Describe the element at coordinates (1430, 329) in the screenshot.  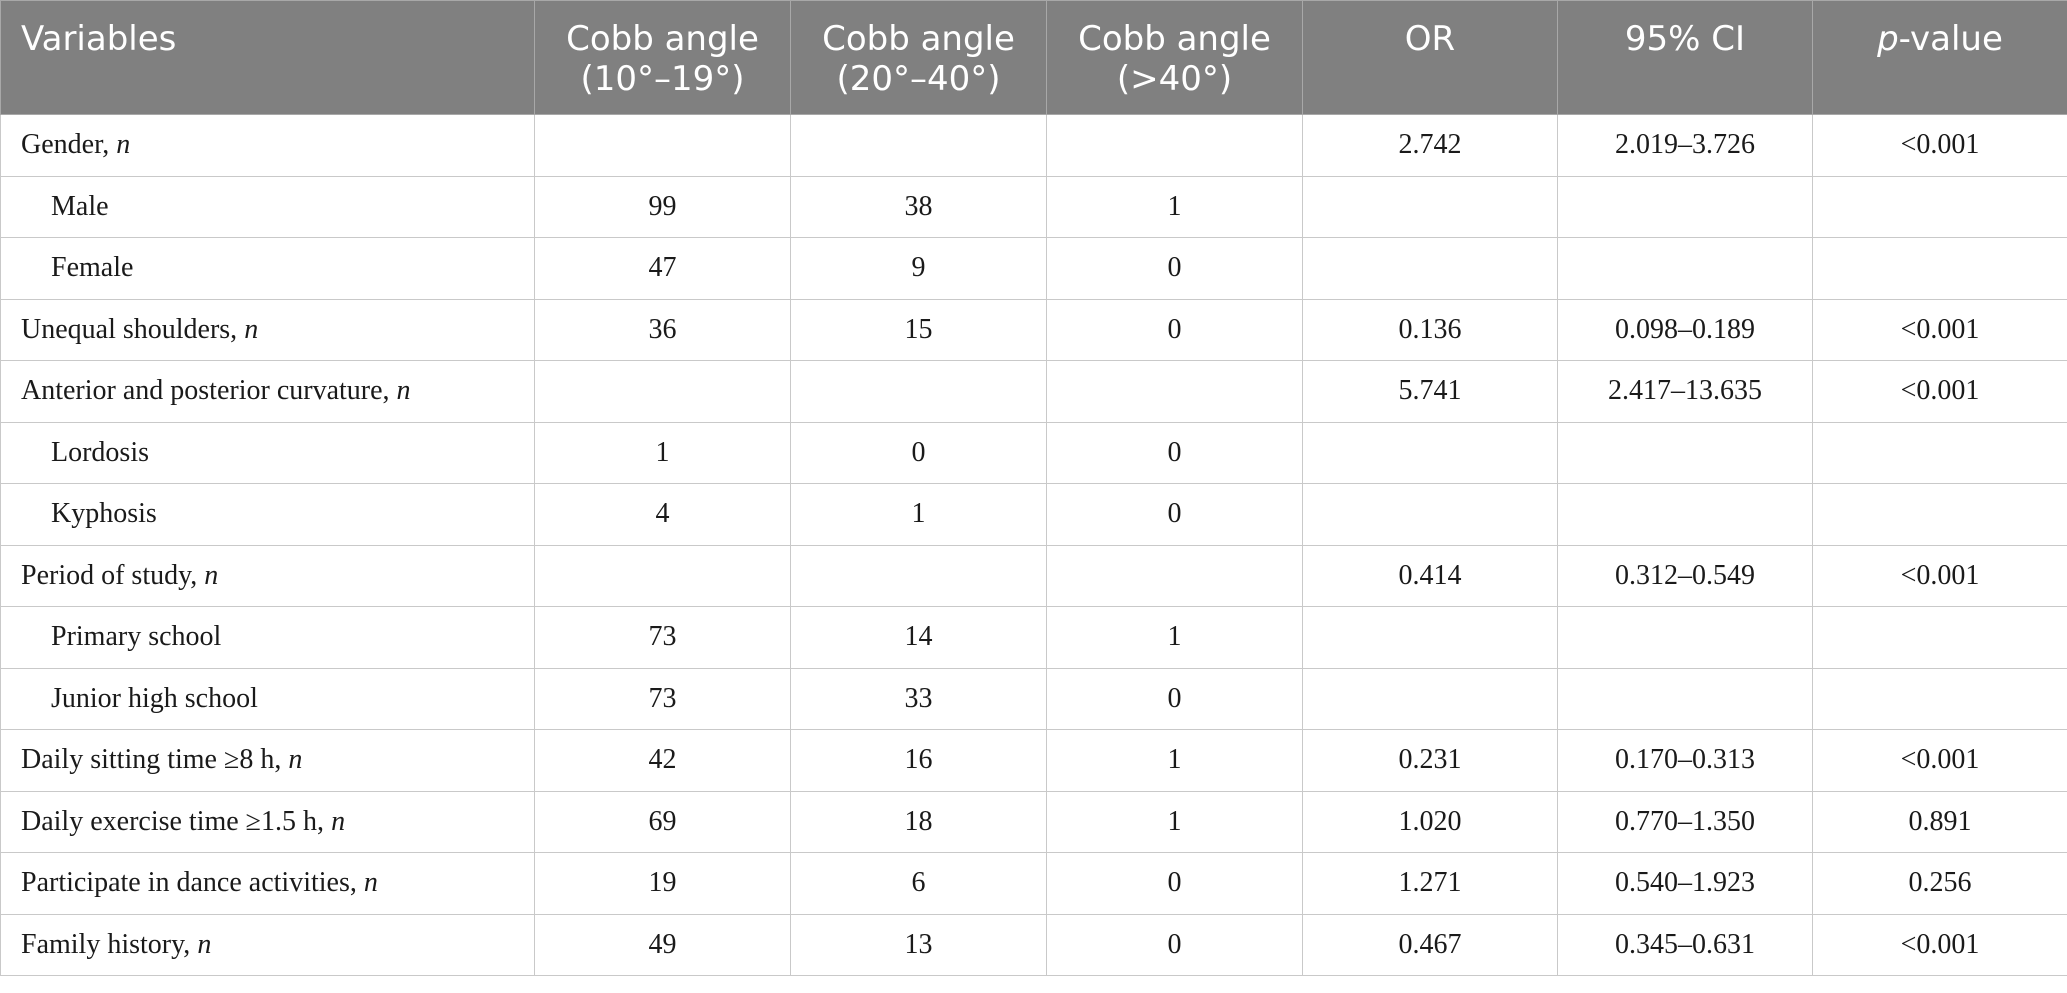
I see `cell-or: 0.136` at that location.